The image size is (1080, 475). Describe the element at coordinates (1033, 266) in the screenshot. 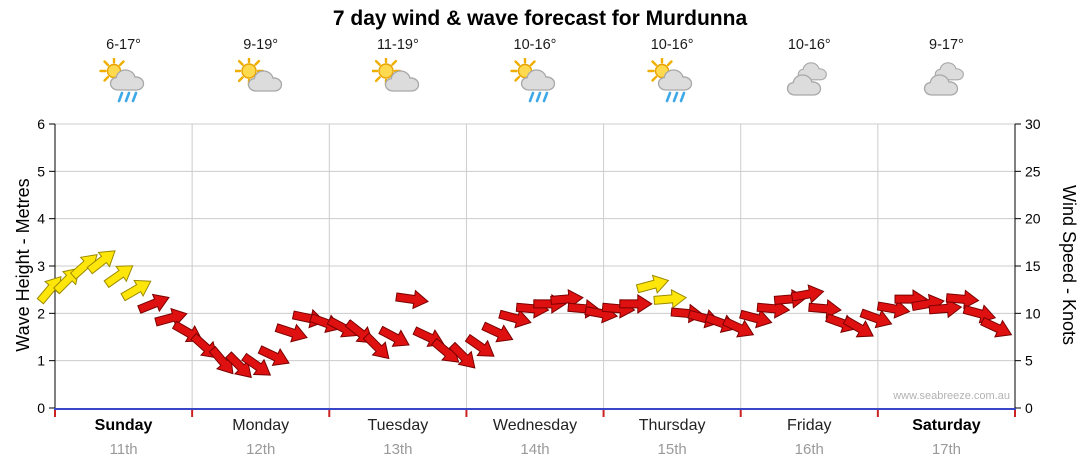

I see `svg-text: 15` at that location.